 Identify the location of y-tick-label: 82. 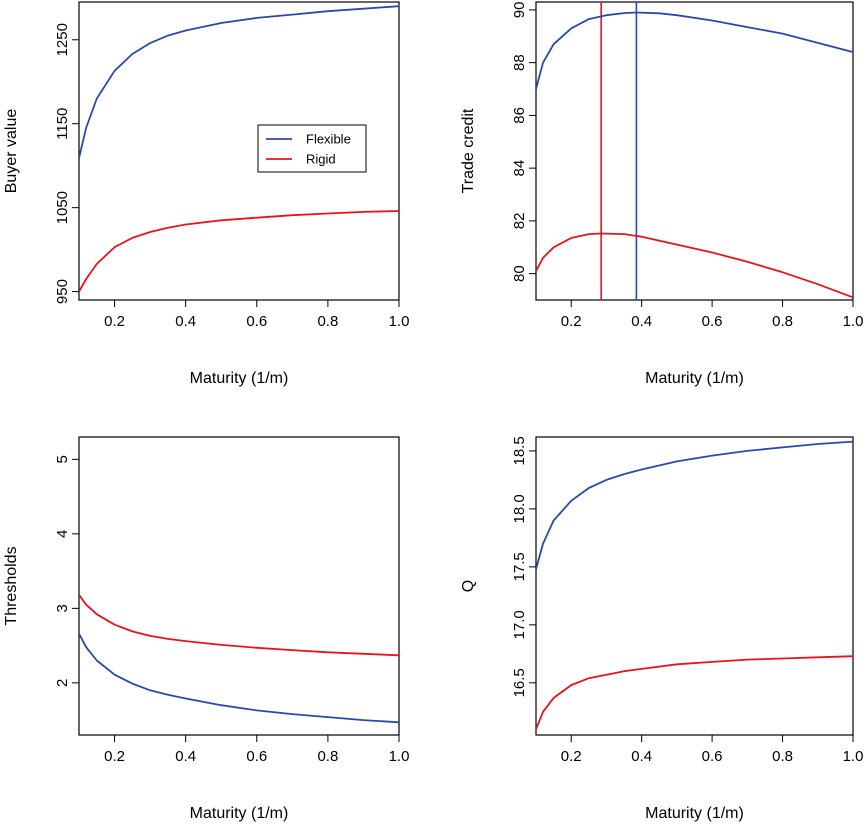
(519, 221).